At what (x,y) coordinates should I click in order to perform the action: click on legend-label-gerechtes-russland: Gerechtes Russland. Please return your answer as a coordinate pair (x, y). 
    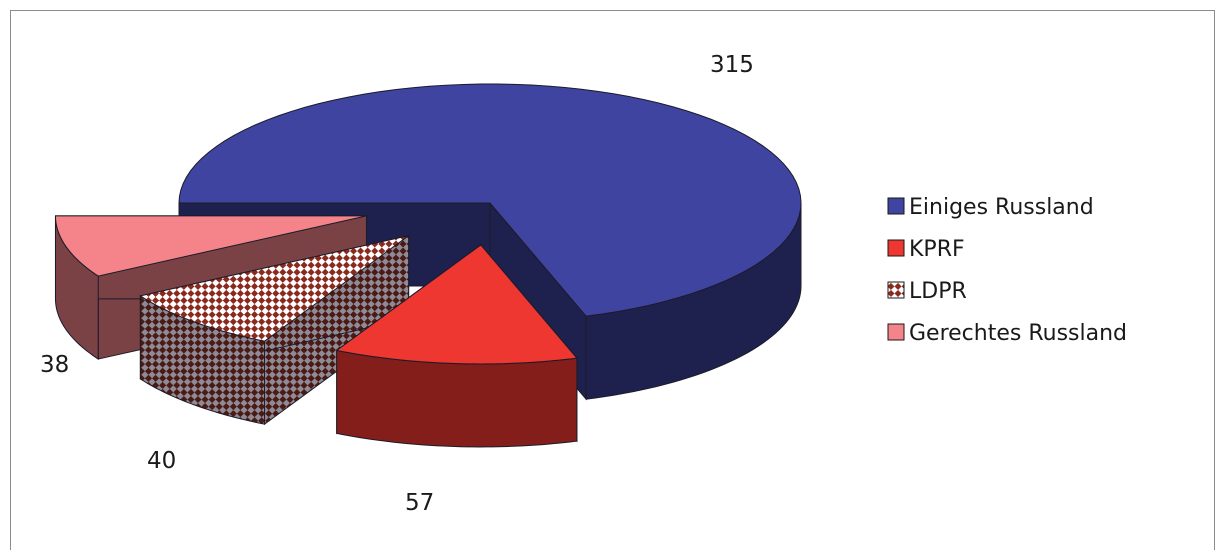
    Looking at the image, I should click on (1018, 333).